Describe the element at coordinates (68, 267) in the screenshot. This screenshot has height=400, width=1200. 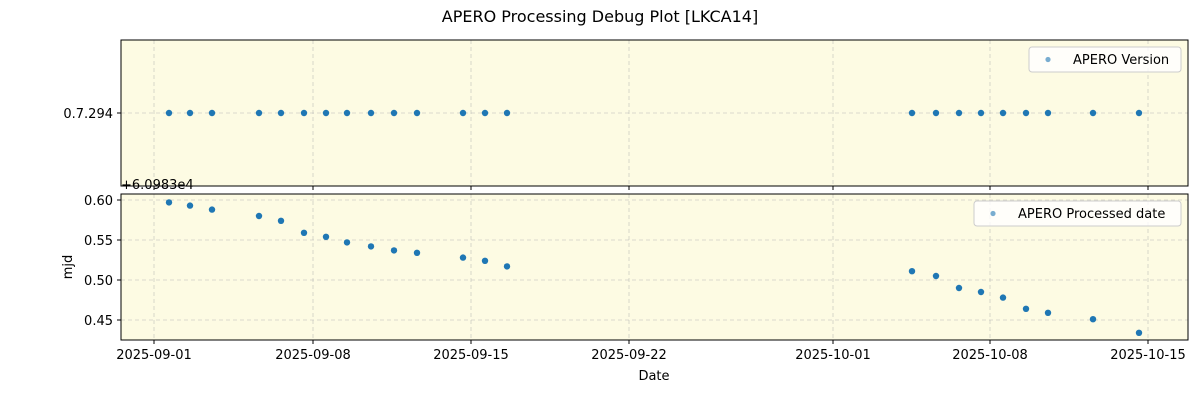
I see `y-axis-label: mjd` at that location.